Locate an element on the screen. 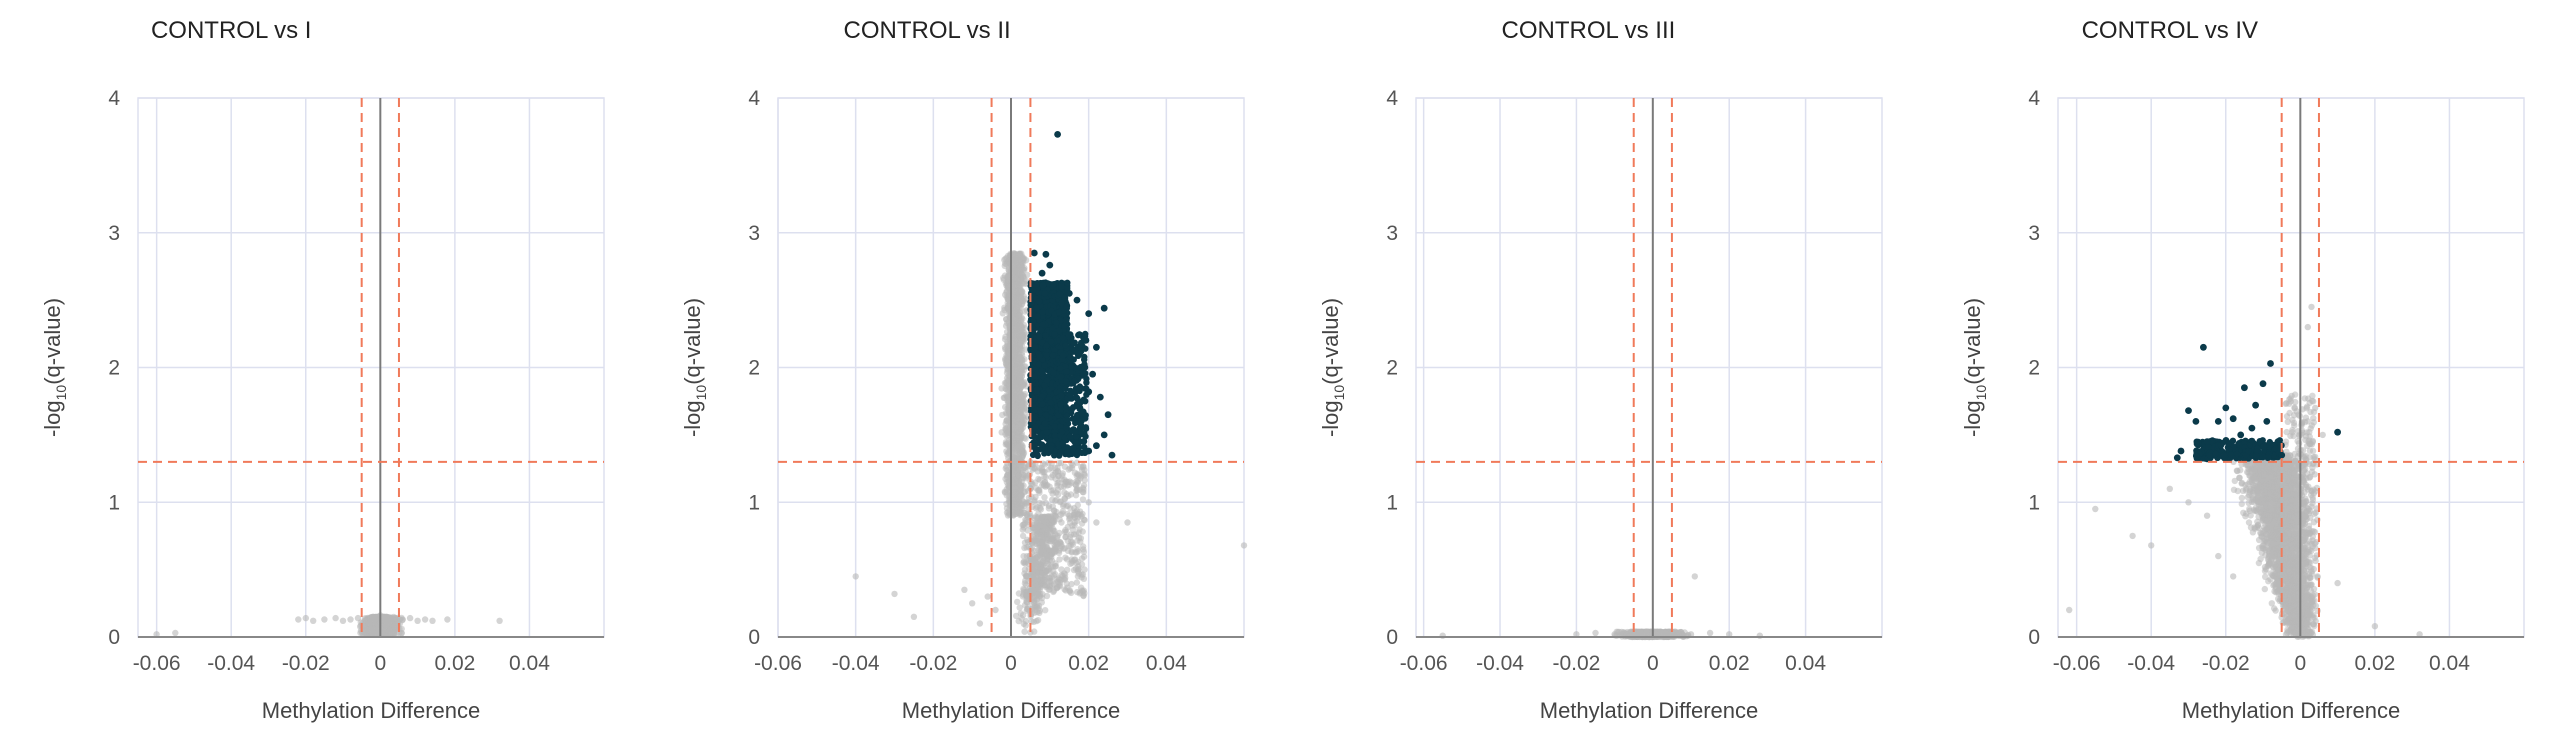 The image size is (2560, 731). x-tick-label: 0 is located at coordinates (380, 663).